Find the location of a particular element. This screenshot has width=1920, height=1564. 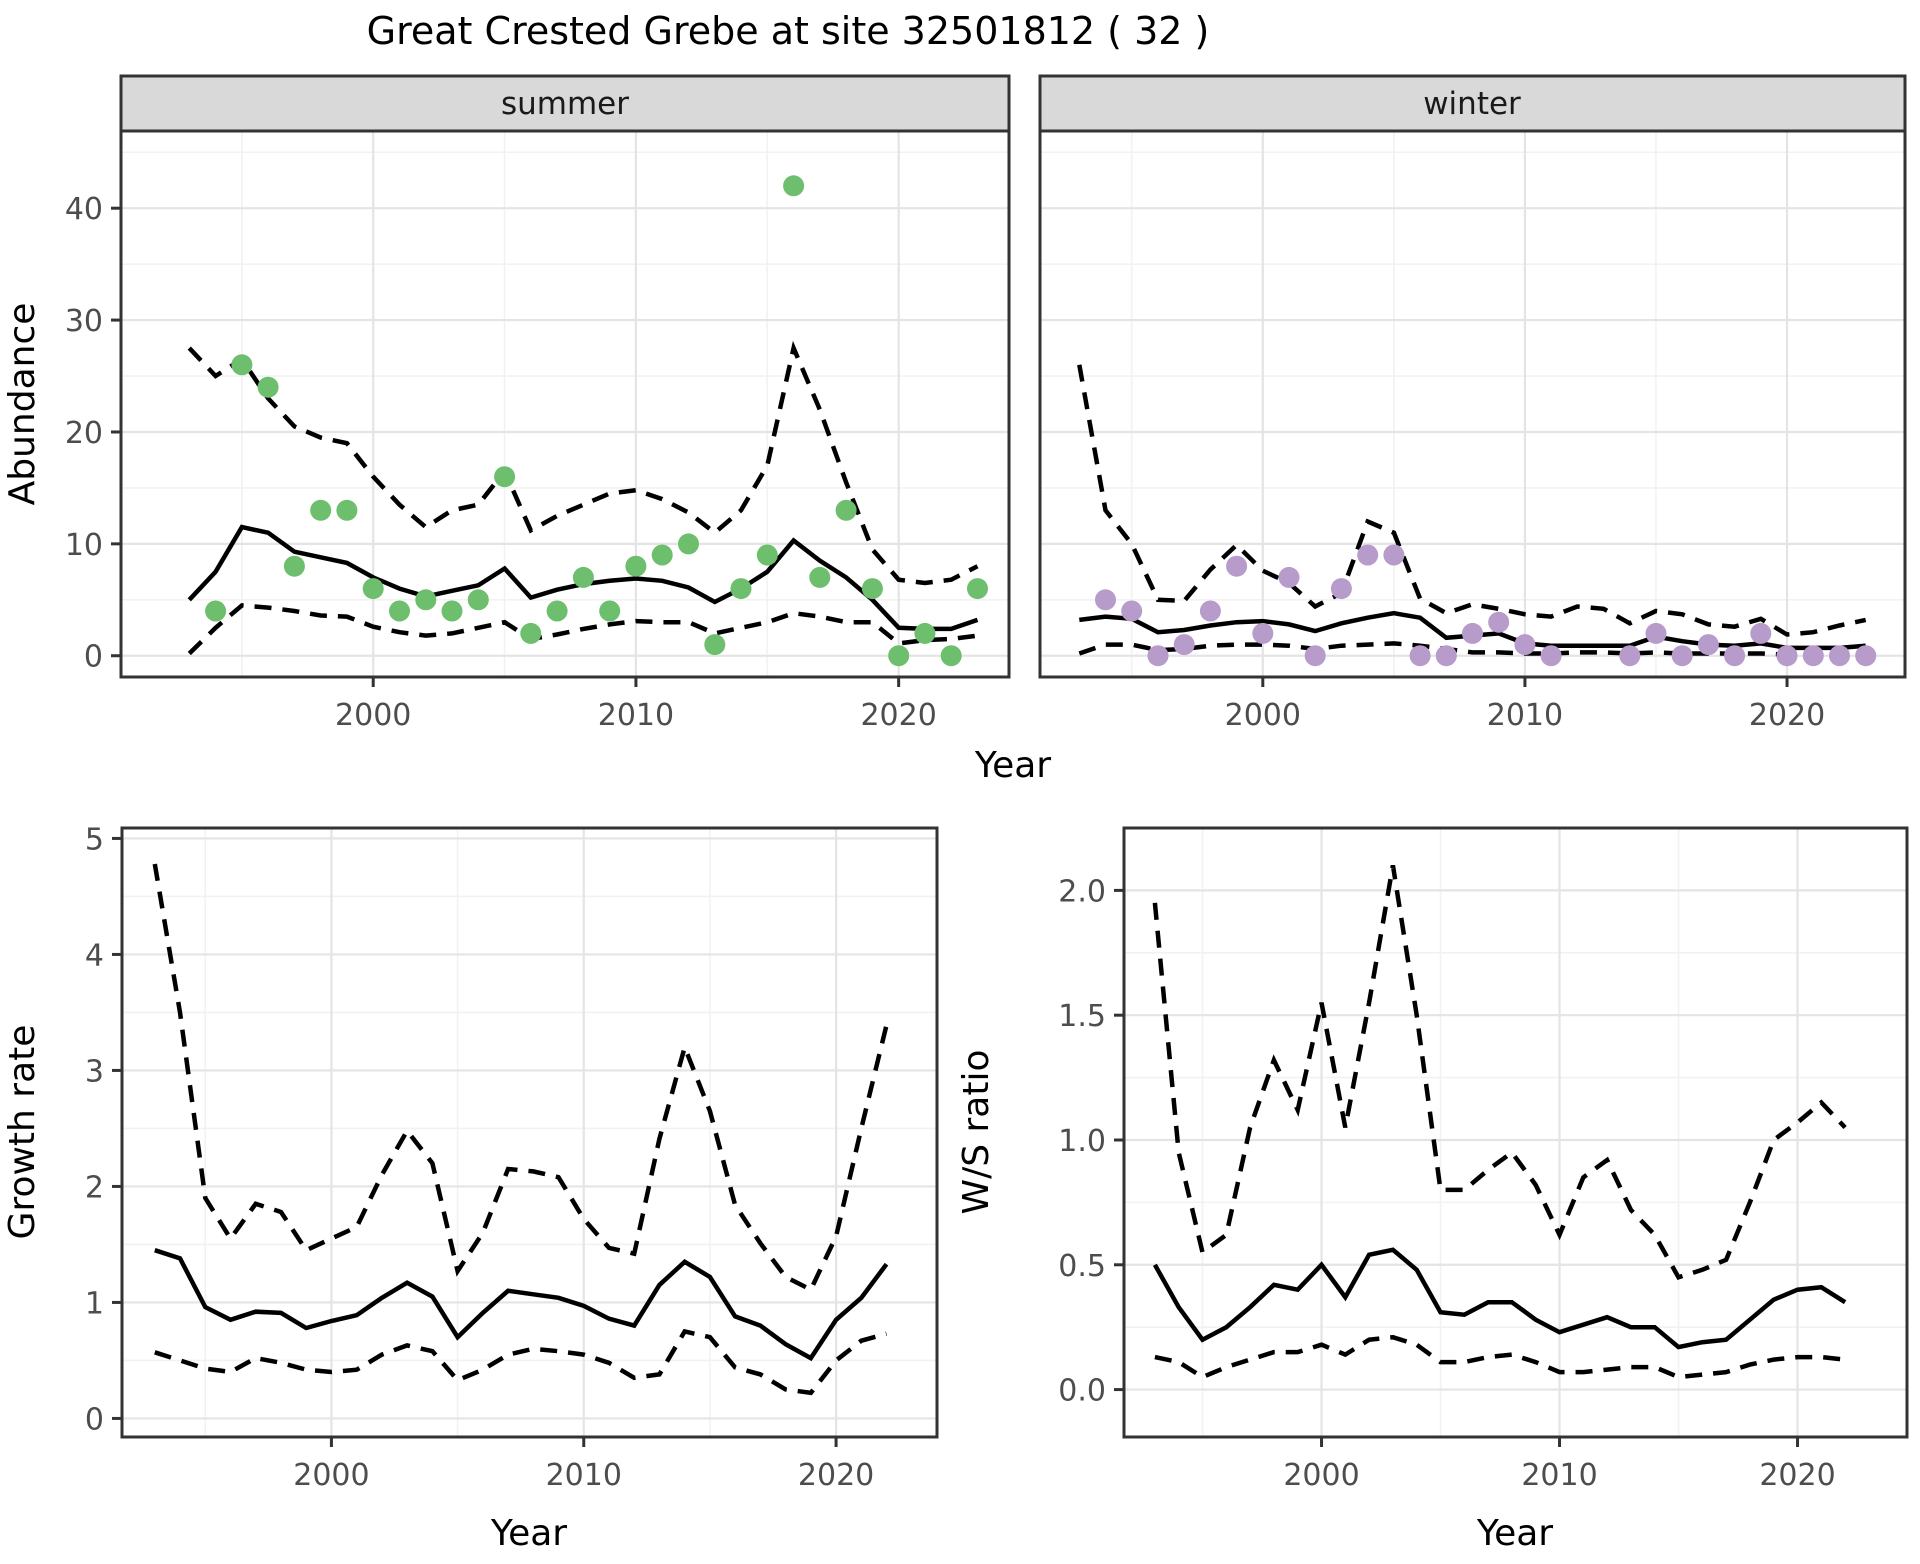

facet-strip-label-summer: summer is located at coordinates (565, 104).